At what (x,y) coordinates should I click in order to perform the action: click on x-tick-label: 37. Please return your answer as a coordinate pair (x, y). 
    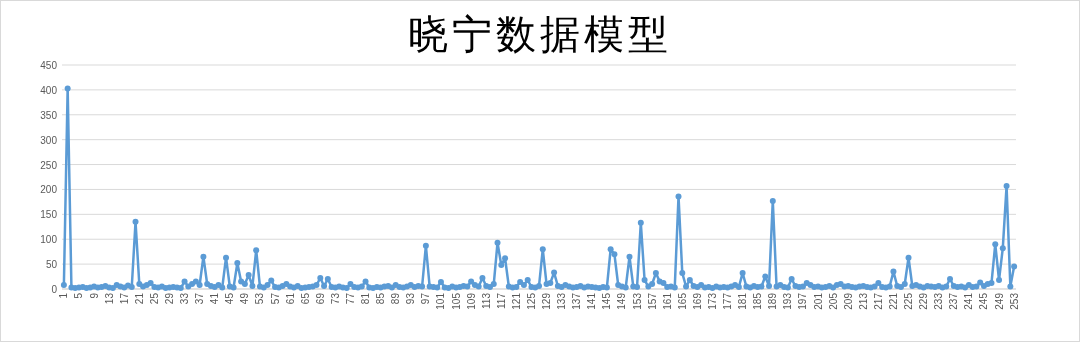
    Looking at the image, I should click on (200, 298).